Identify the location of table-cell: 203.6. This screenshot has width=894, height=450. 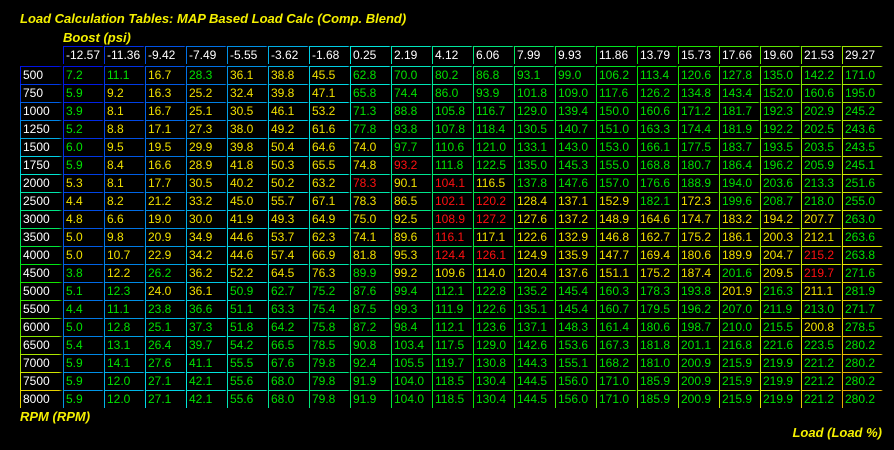
(780, 183).